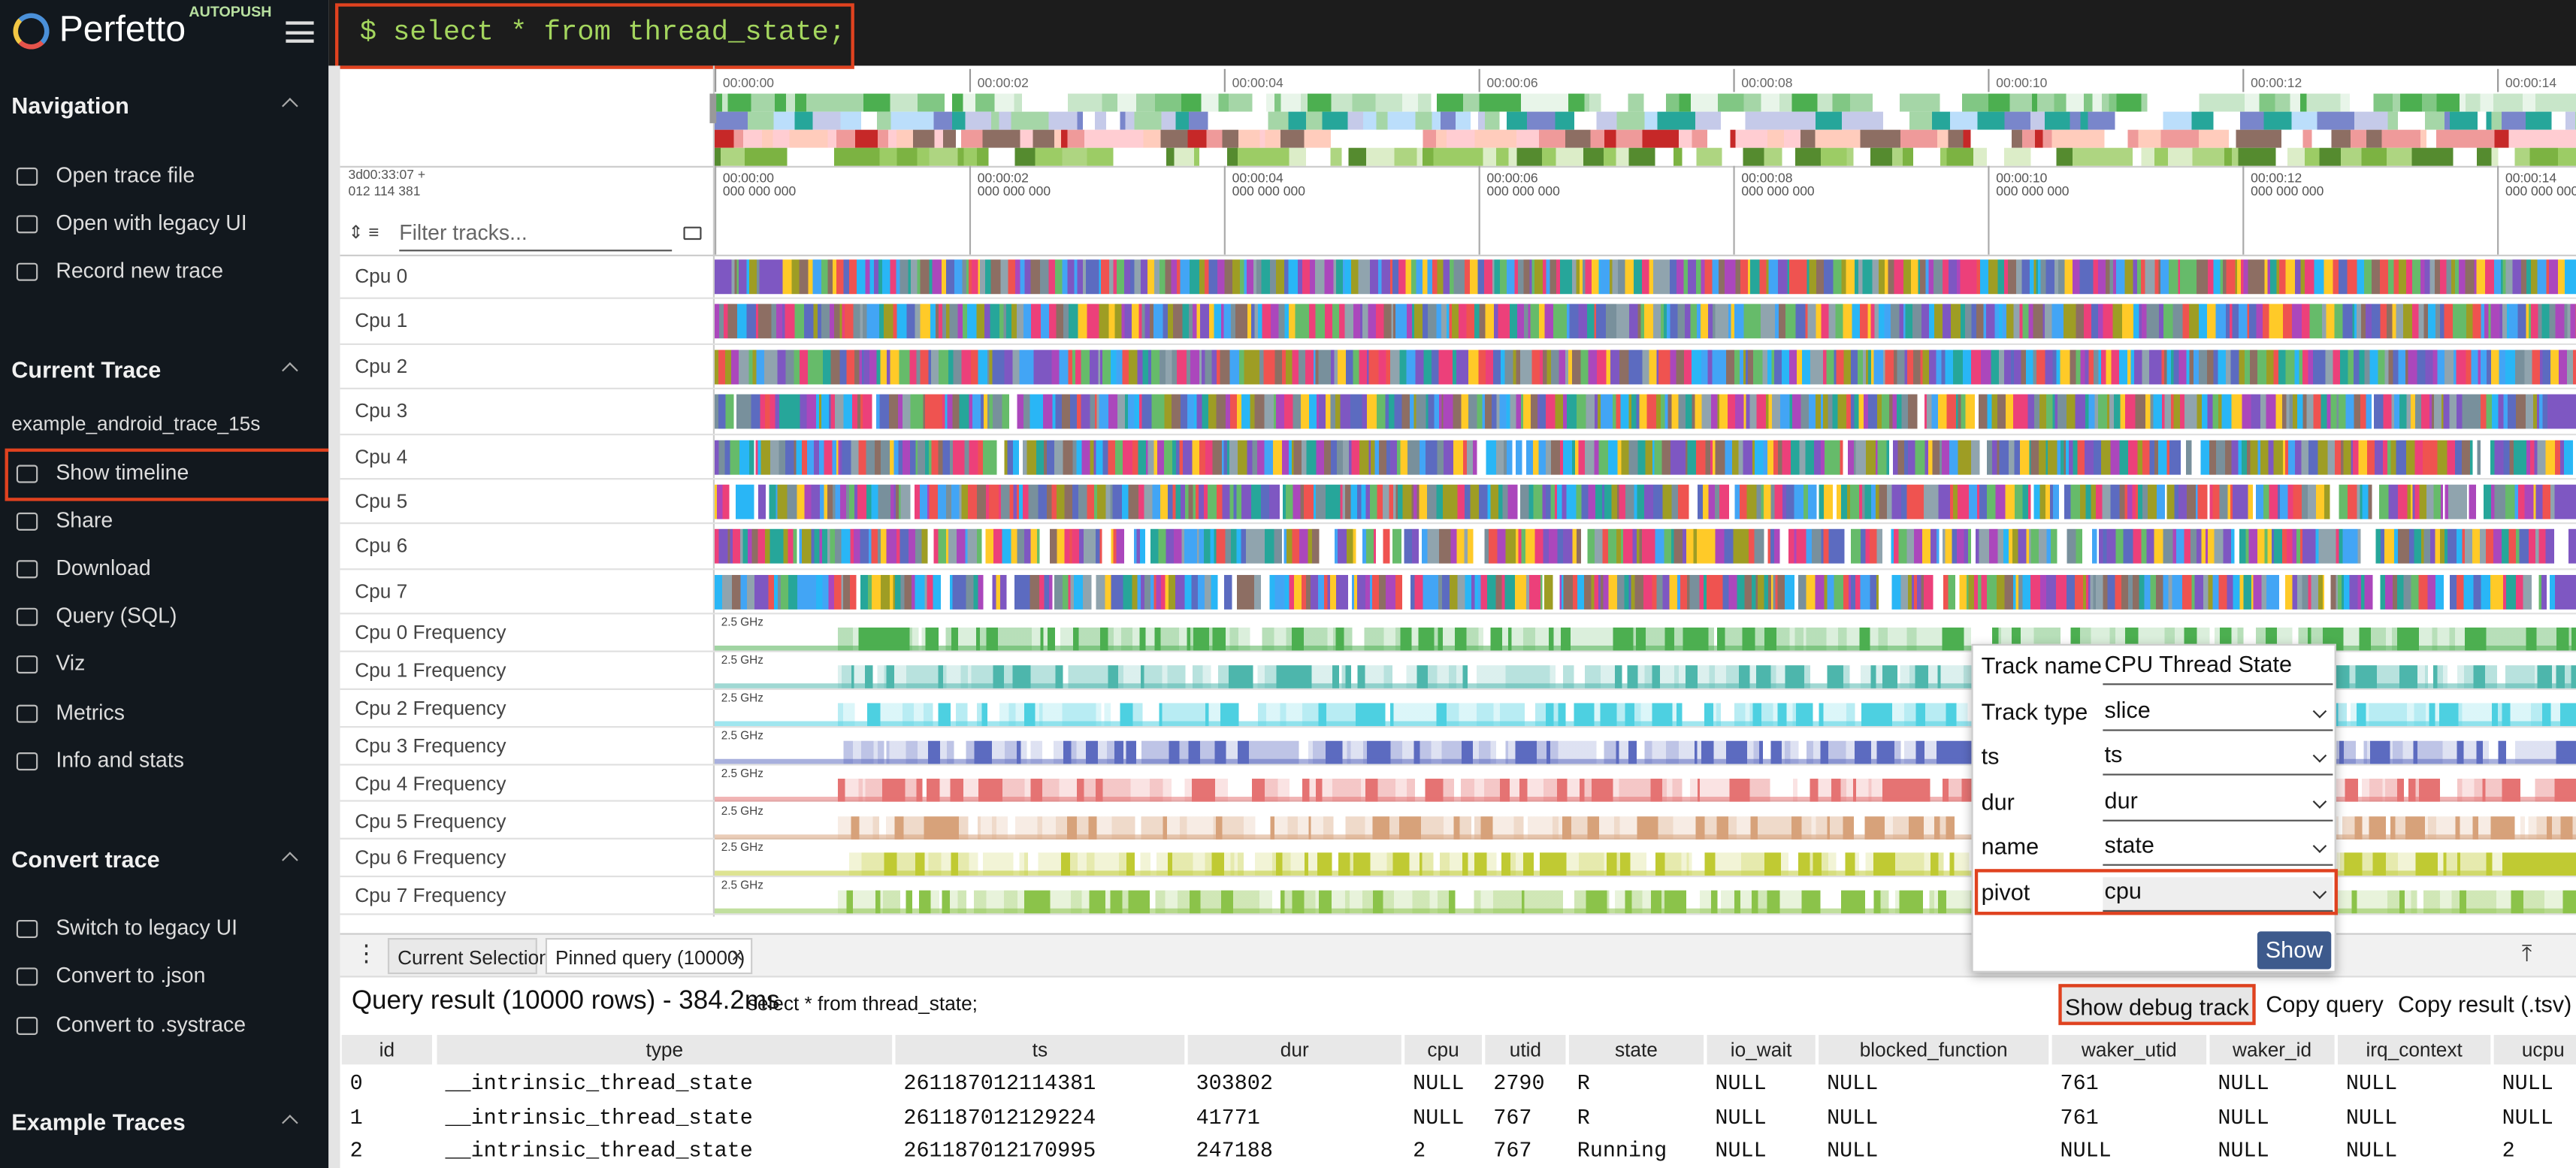 This screenshot has height=1168, width=2576. I want to click on nav-item: Share, so click(84, 519).